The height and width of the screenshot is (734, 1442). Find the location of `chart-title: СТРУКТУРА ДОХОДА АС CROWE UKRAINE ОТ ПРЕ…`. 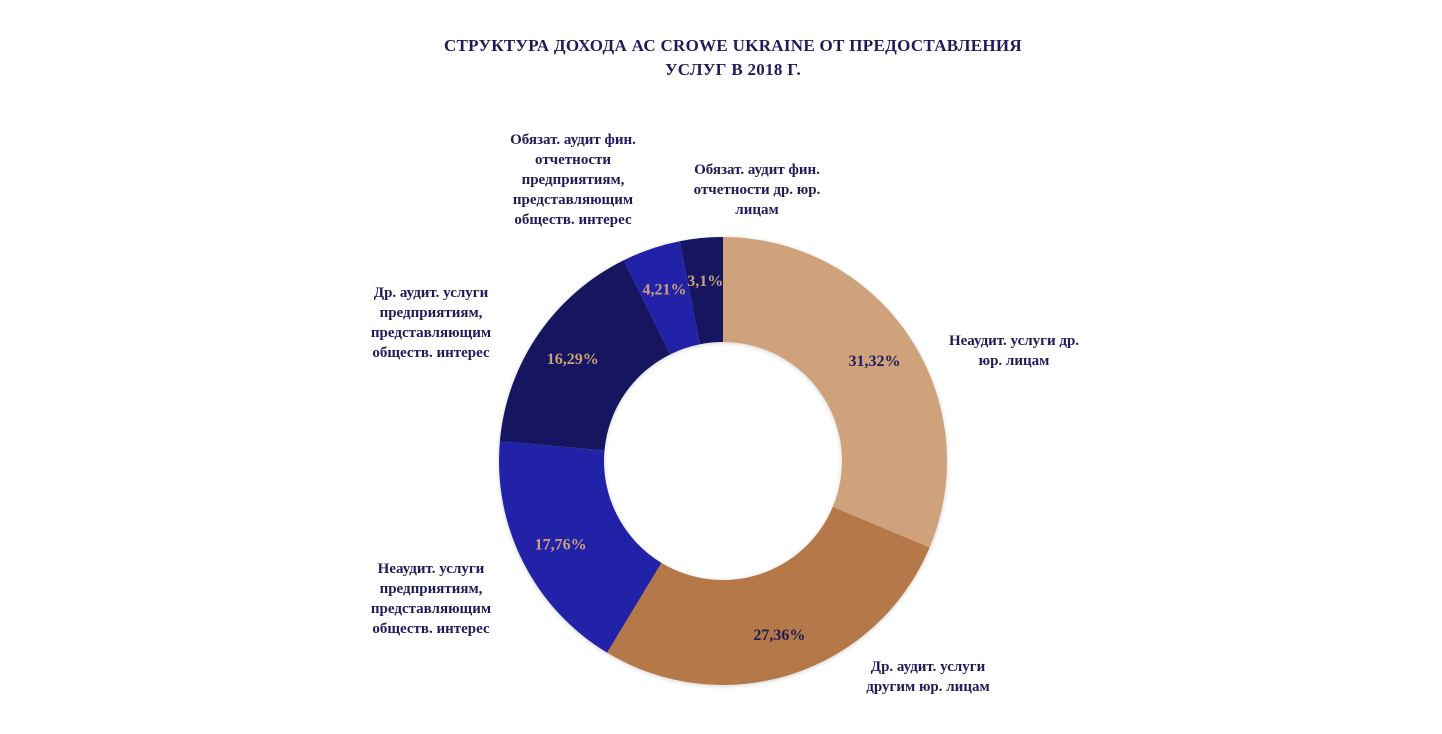

chart-title: СТРУКТУРА ДОХОДА АС CROWE UKRAINE ОТ ПРЕ… is located at coordinates (733, 58).